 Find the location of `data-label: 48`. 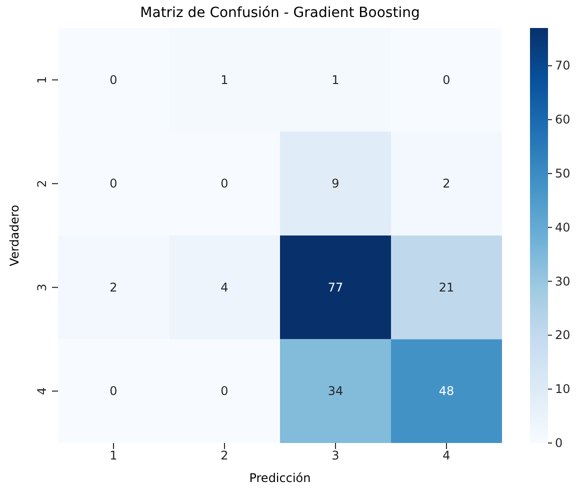

data-label: 48 is located at coordinates (446, 391).